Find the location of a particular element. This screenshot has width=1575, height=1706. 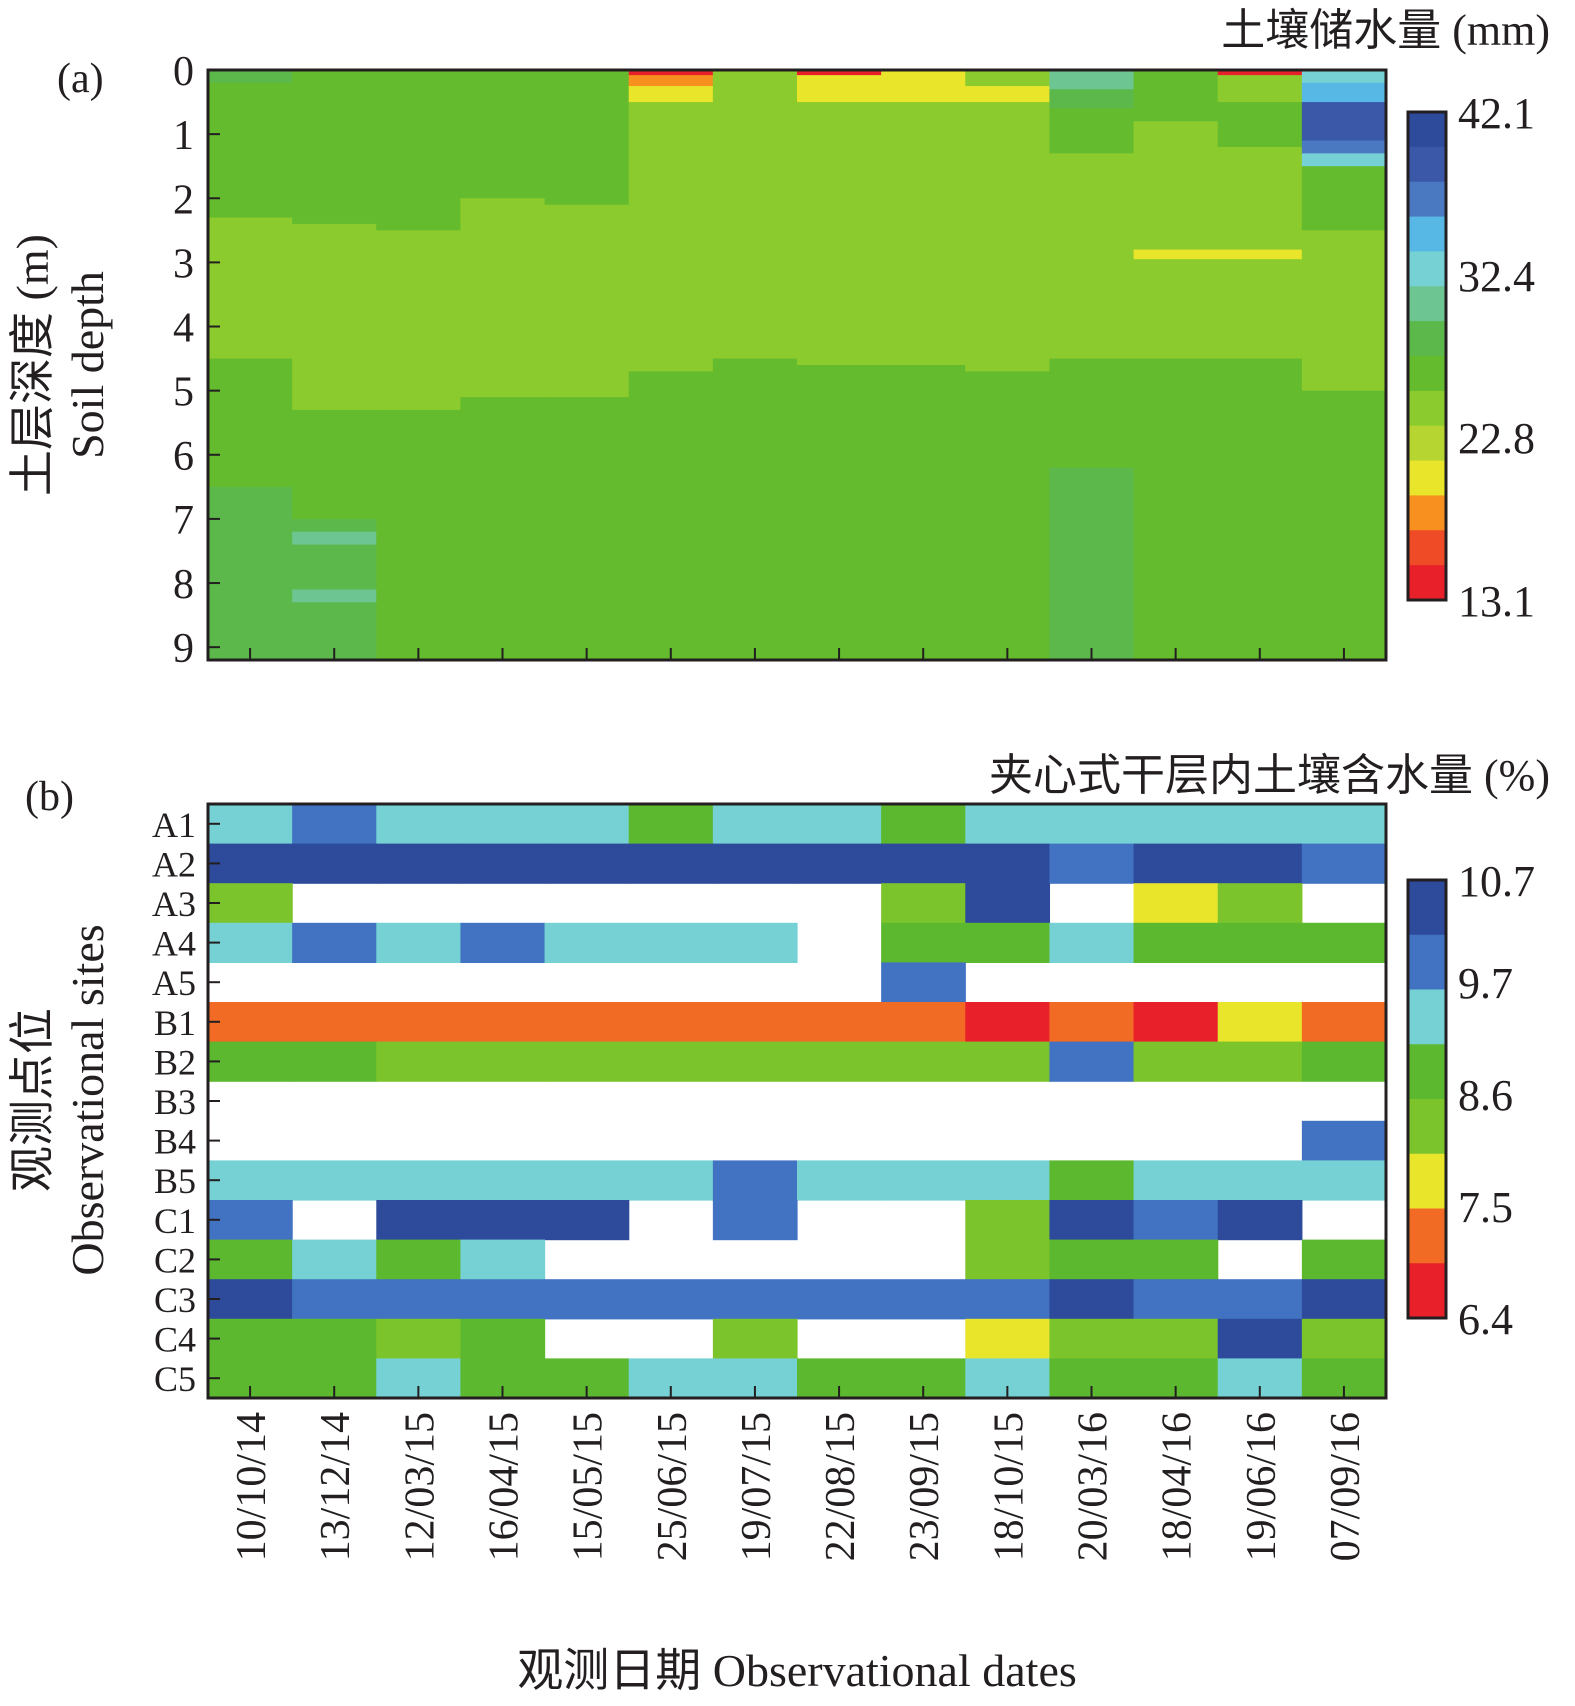

panel-a-y-ticks: 0 1 2 3 4 5 6 7 8 9 is located at coordinates (196, 360).